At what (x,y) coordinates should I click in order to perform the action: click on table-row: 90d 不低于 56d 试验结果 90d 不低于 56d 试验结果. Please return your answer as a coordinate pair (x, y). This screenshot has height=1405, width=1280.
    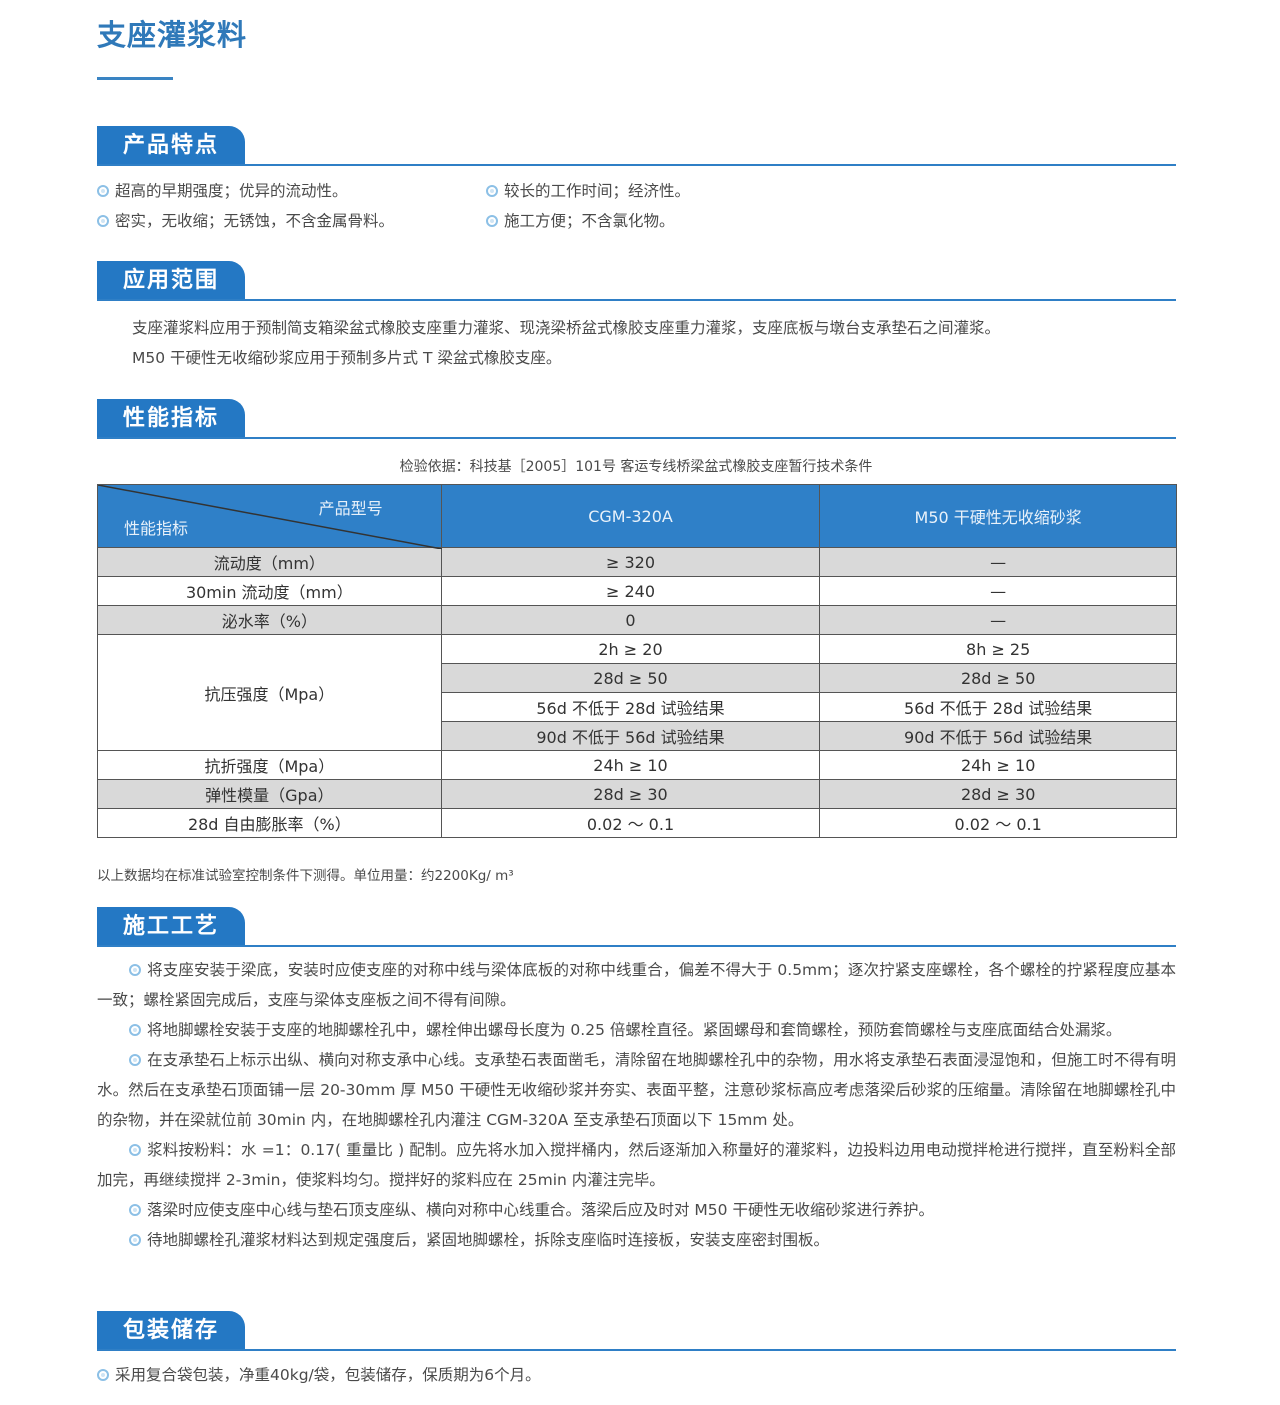
    Looking at the image, I should click on (637, 736).